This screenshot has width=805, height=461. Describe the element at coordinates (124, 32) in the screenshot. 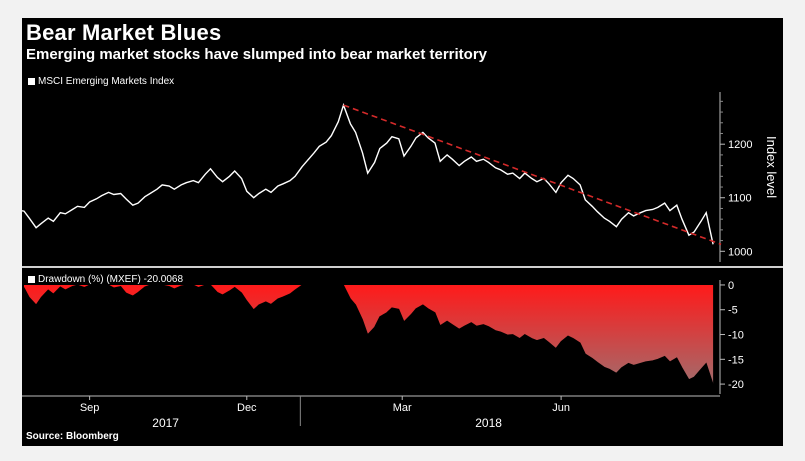

I see `chart-title: Bear Market Blues` at that location.